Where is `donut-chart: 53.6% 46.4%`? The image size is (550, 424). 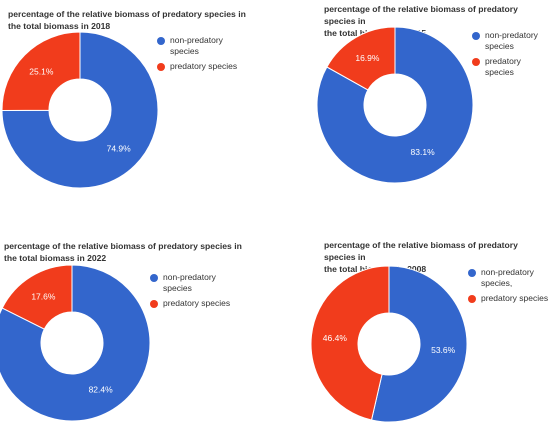
donut-chart: 53.6% 46.4% is located at coordinates (389, 344).